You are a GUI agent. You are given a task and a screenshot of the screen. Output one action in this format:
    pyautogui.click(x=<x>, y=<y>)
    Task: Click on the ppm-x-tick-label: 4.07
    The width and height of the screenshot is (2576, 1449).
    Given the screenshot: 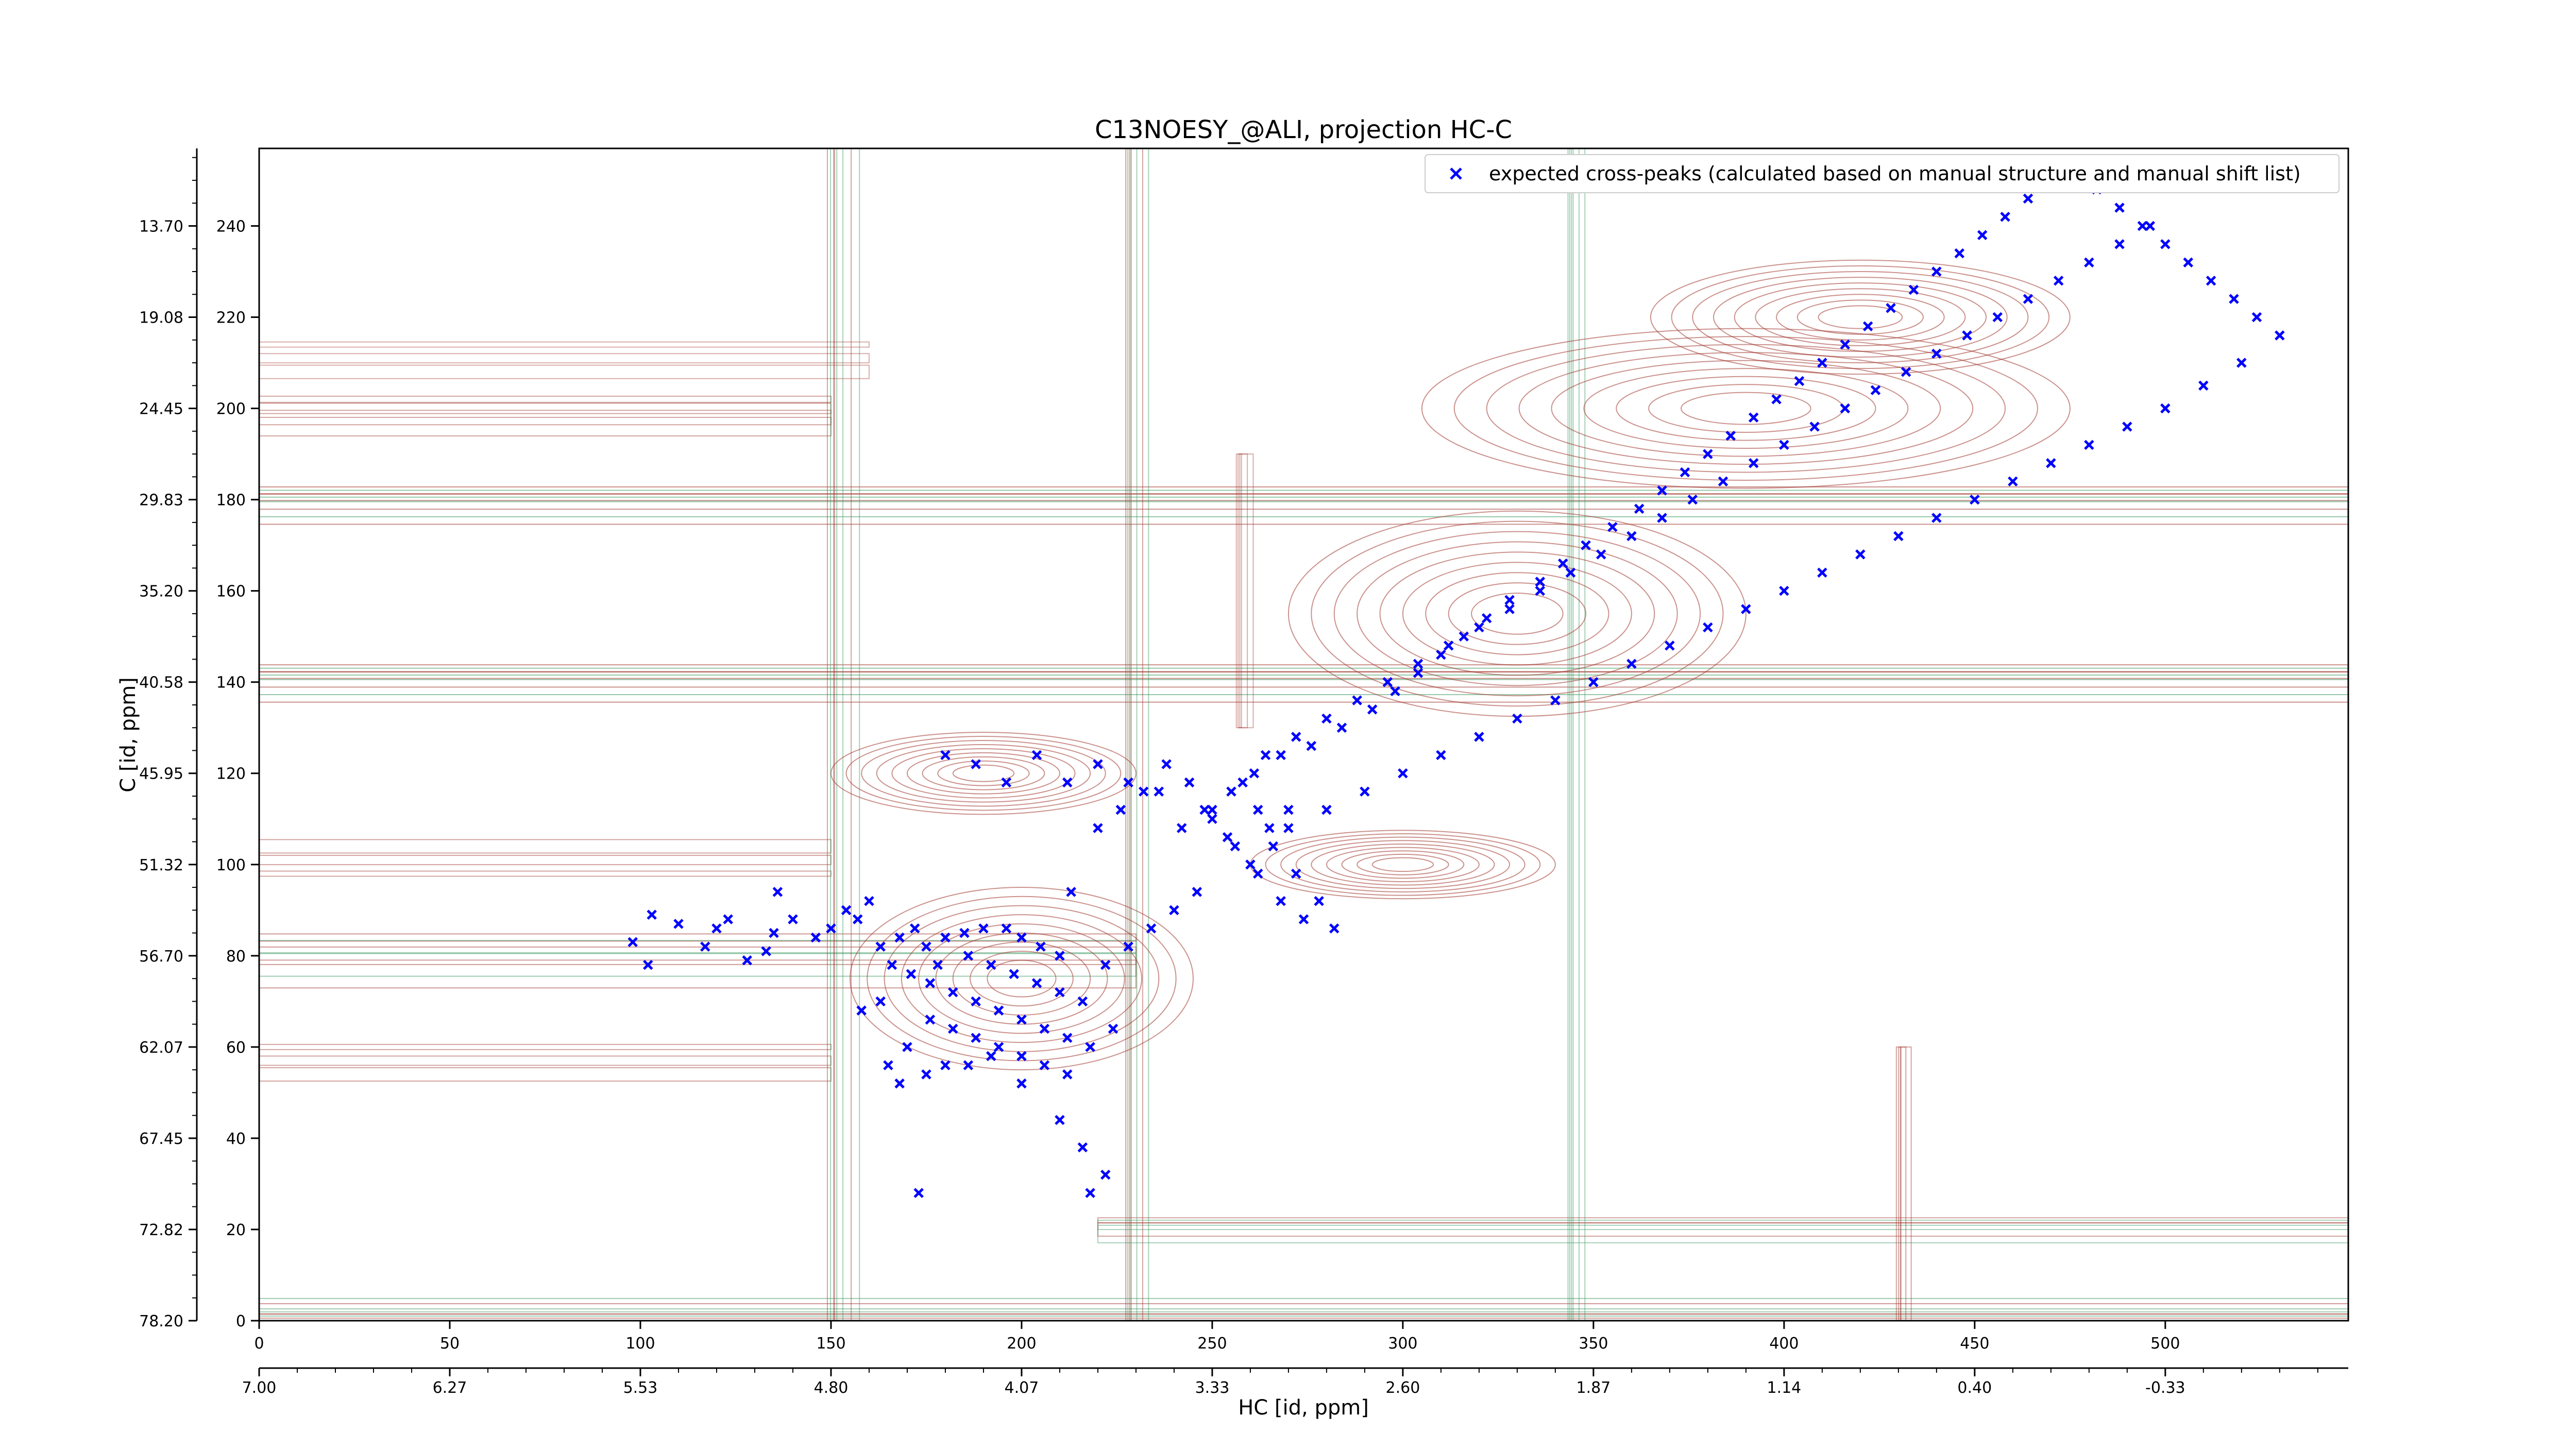 What is the action you would take?
    pyautogui.click(x=1022, y=1388)
    